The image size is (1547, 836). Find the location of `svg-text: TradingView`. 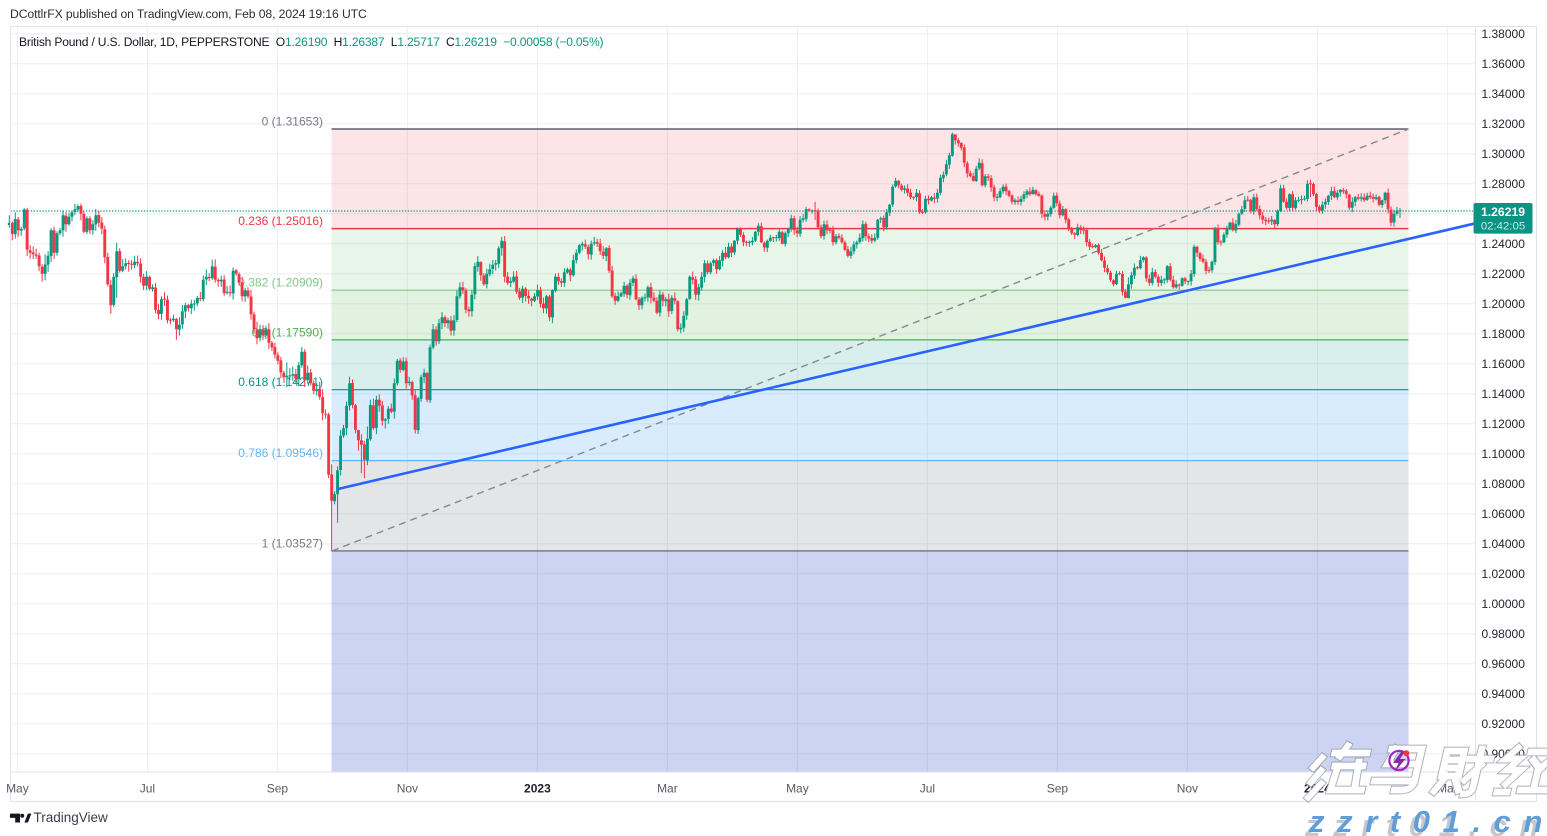

svg-text: TradingView is located at coordinates (71, 817).